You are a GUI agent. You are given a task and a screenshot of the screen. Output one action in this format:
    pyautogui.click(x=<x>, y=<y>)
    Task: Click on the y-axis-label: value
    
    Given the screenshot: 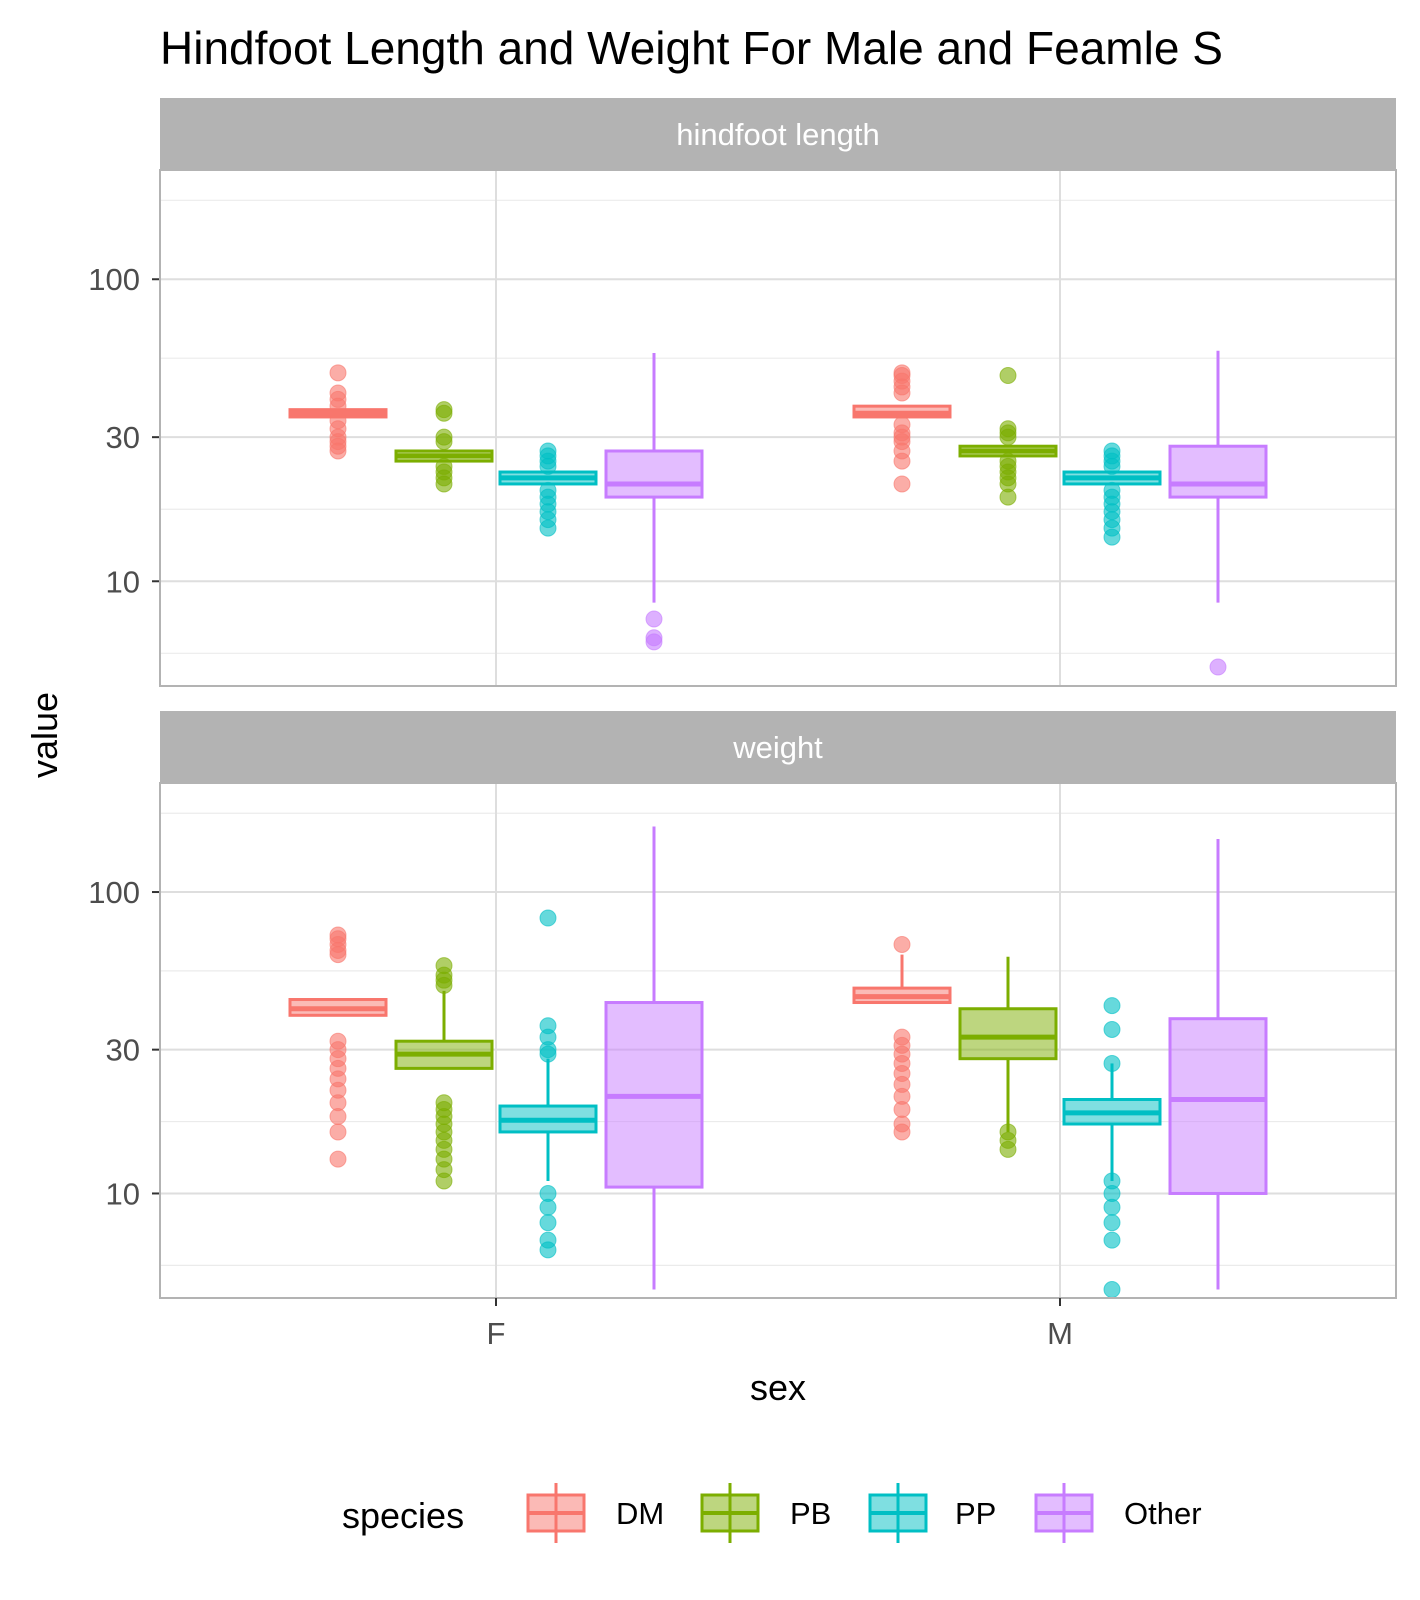 What is the action you would take?
    pyautogui.click(x=44, y=735)
    